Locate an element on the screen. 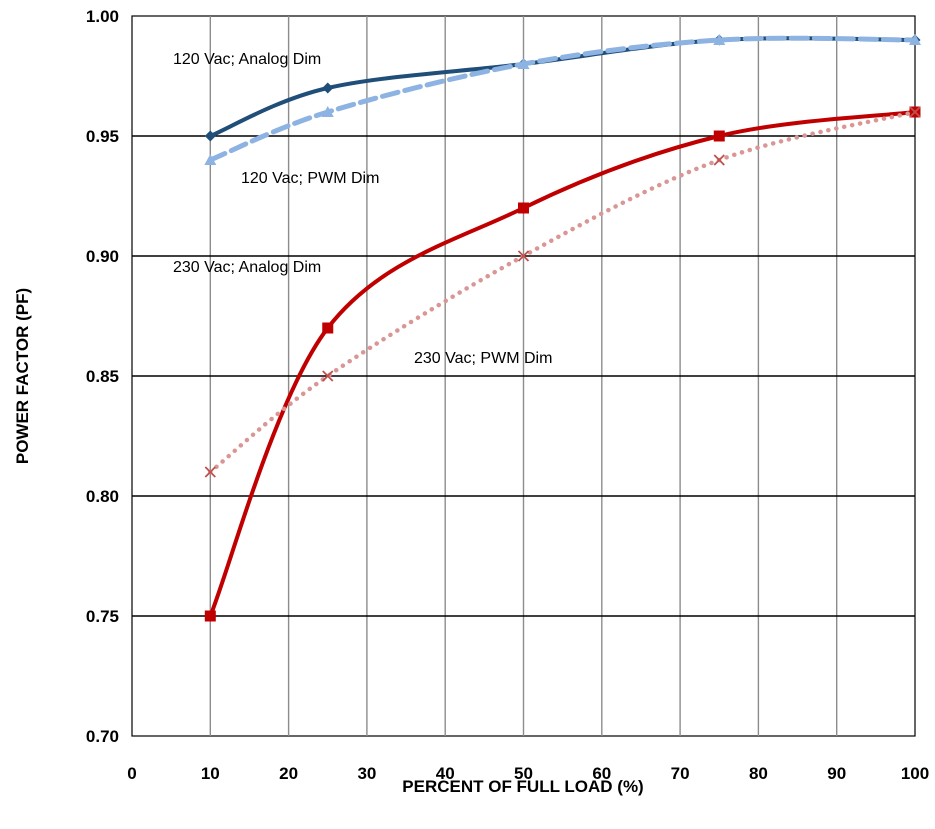 This screenshot has width=935, height=829. x-tick-label: 40 is located at coordinates (445, 773).